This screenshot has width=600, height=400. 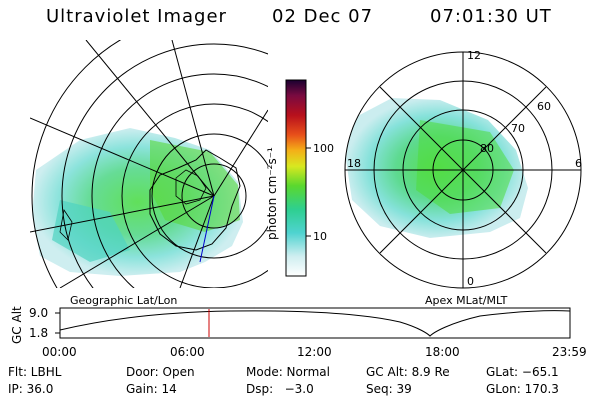 What do you see at coordinates (314, 352) in the screenshot?
I see `time-tick-1200: 12:00` at bounding box center [314, 352].